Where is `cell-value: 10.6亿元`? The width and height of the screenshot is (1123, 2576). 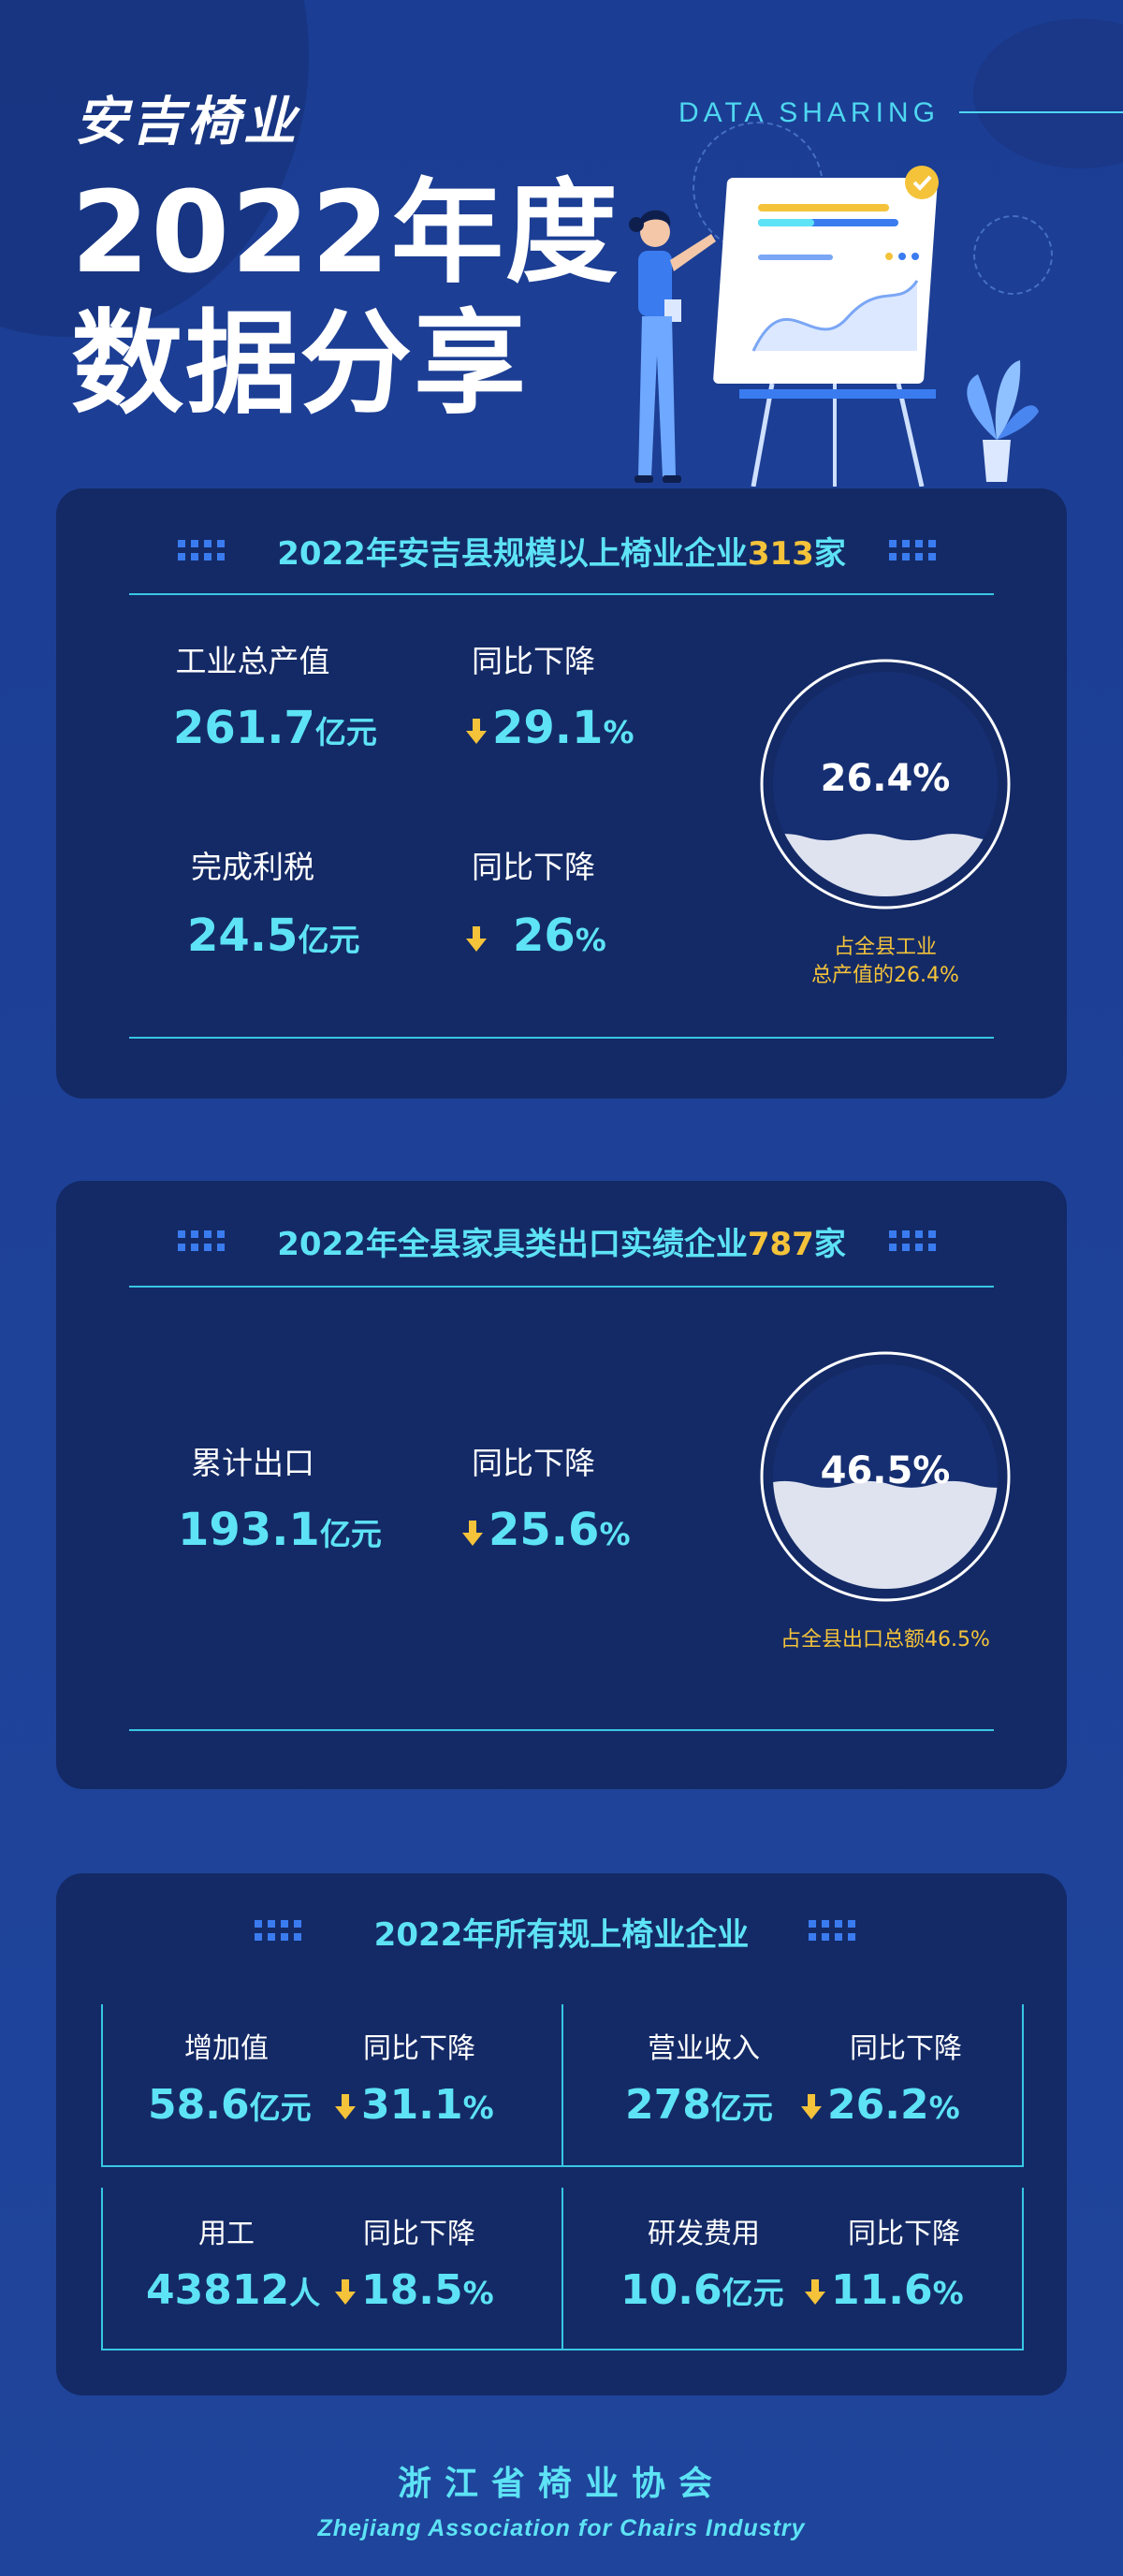 cell-value: 10.6亿元 is located at coordinates (702, 2290).